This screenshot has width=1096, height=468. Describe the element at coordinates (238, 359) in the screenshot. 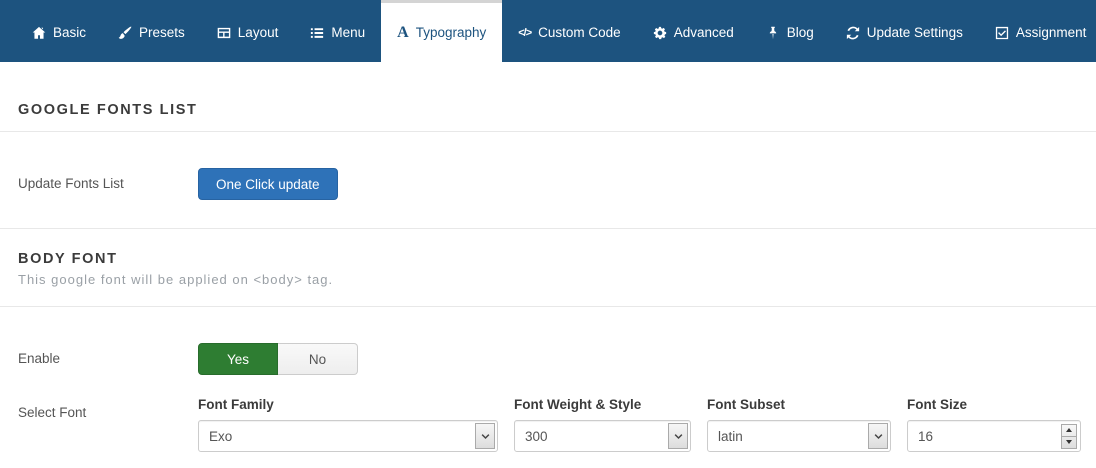

I see `enable-yes-button: Yes` at that location.